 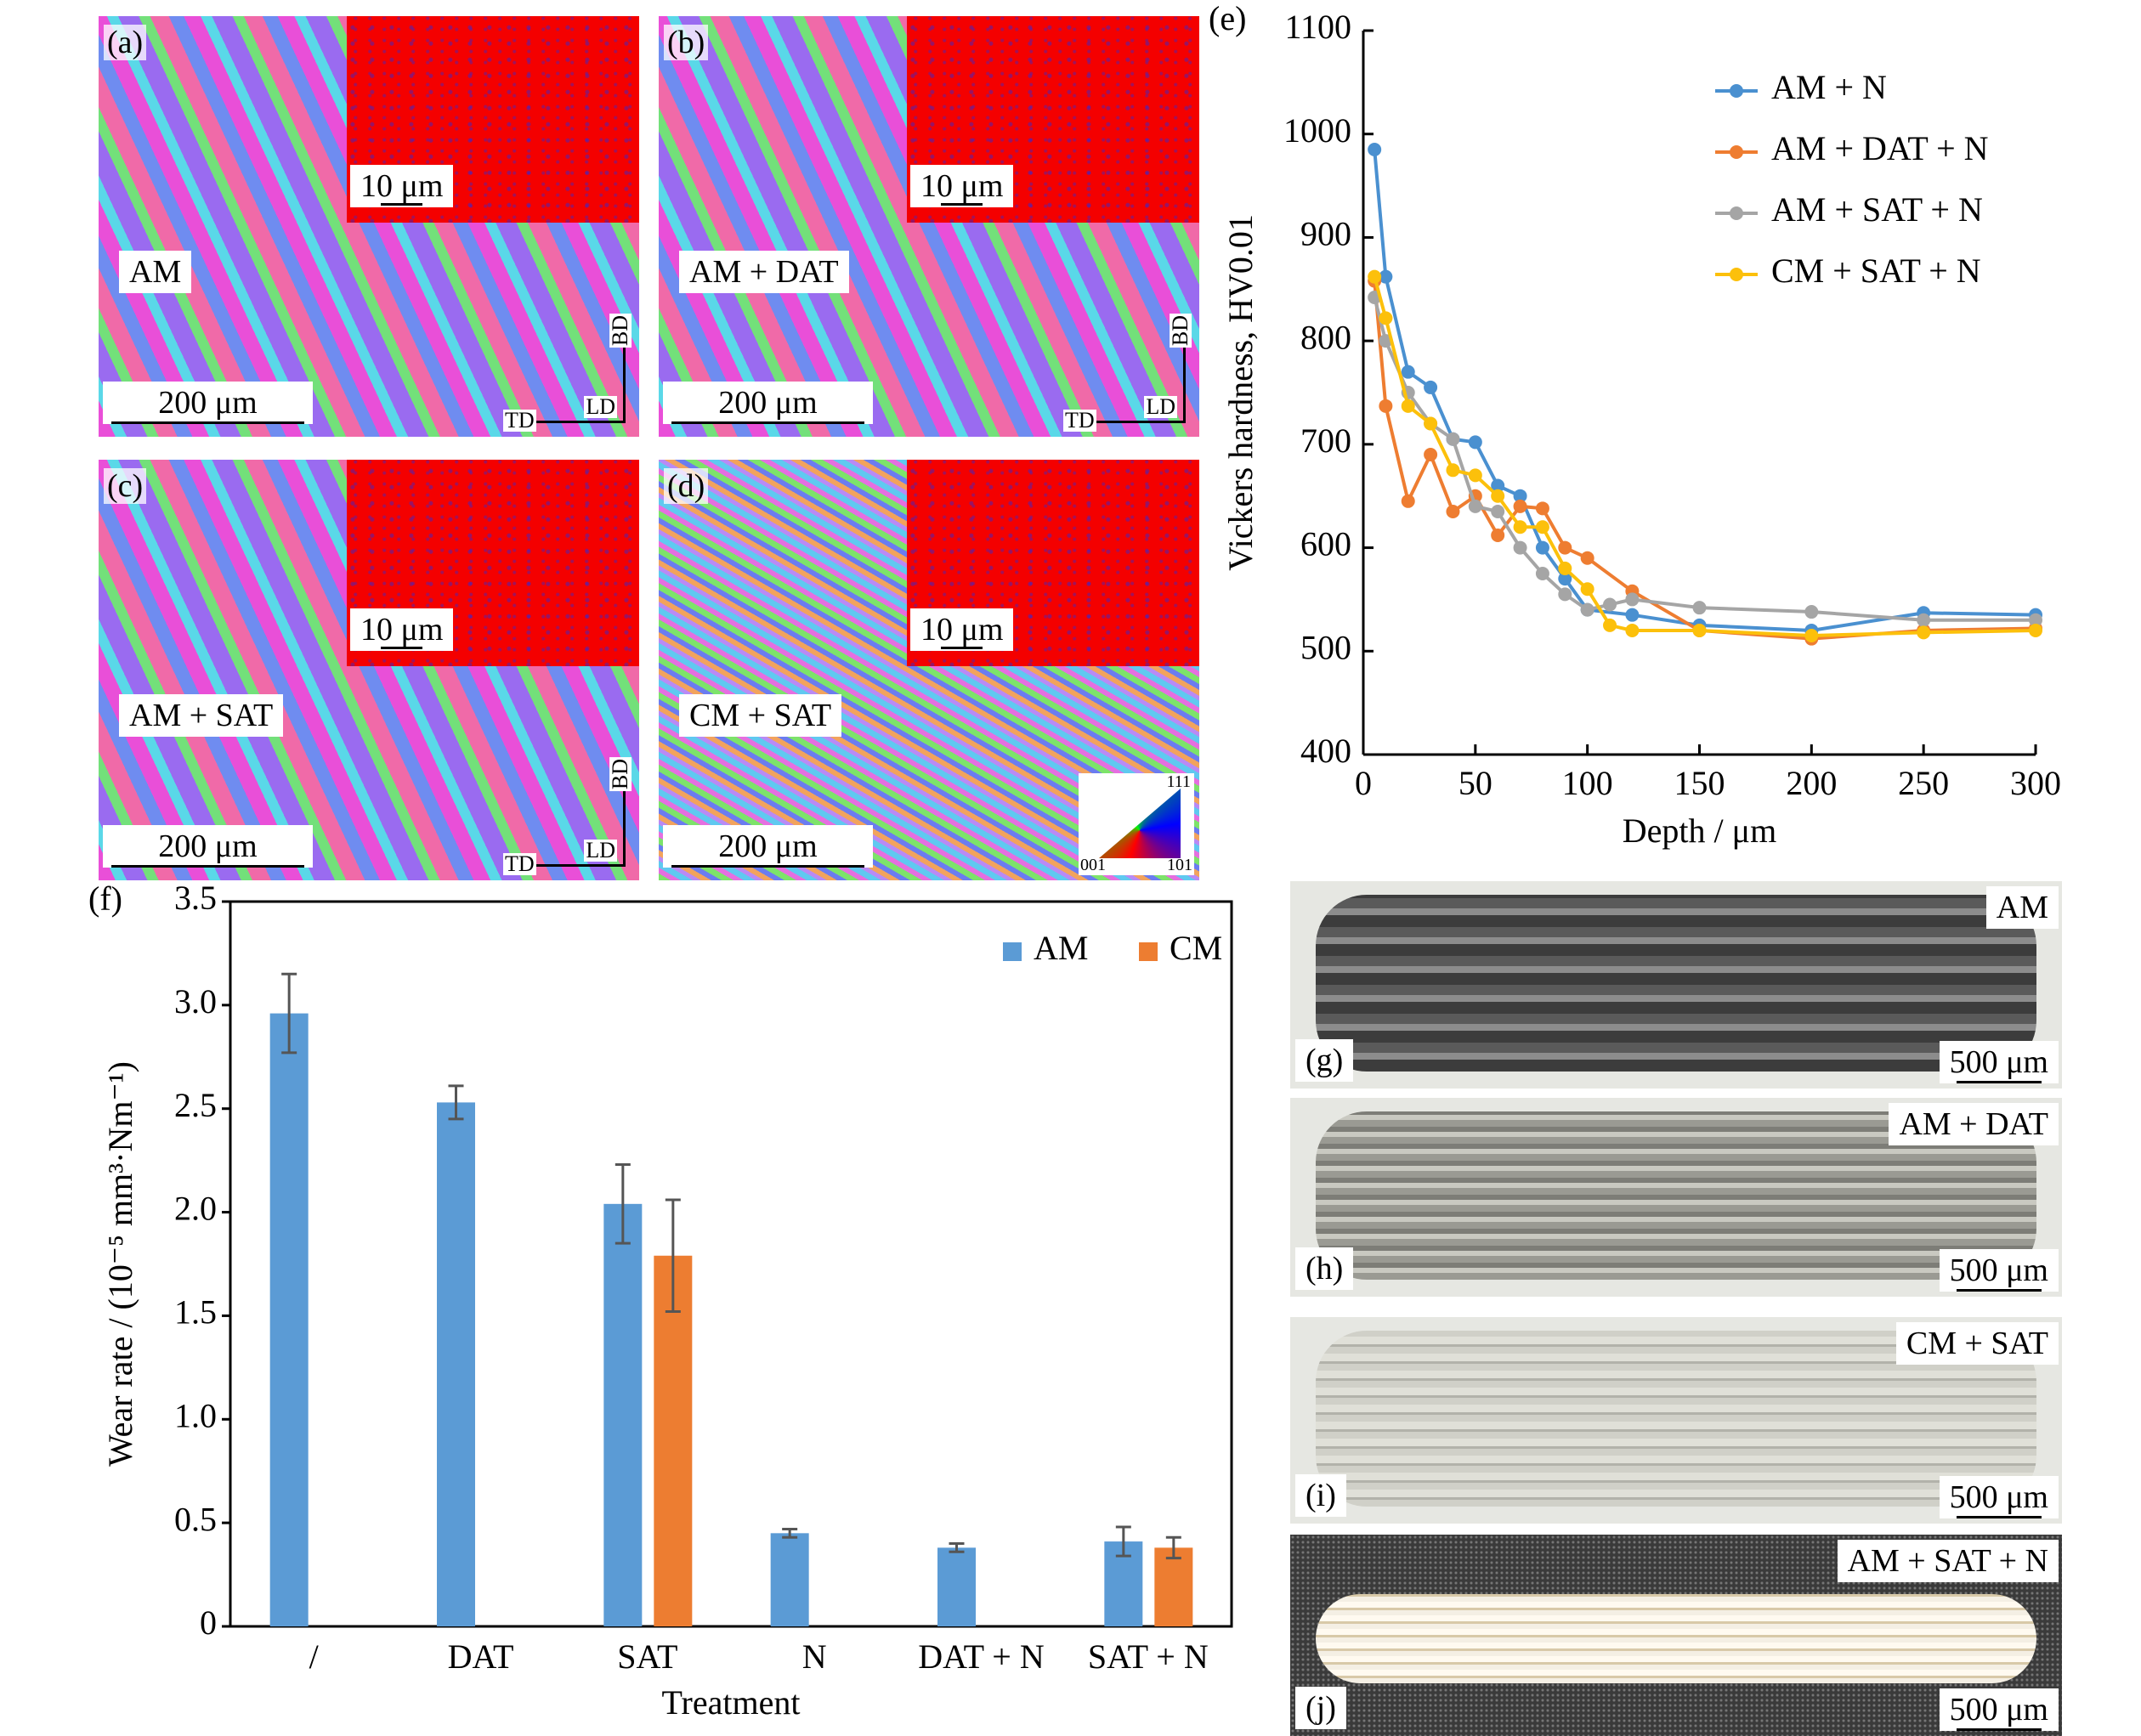 I want to click on axes: BD LD TD, so click(x=567, y=816).